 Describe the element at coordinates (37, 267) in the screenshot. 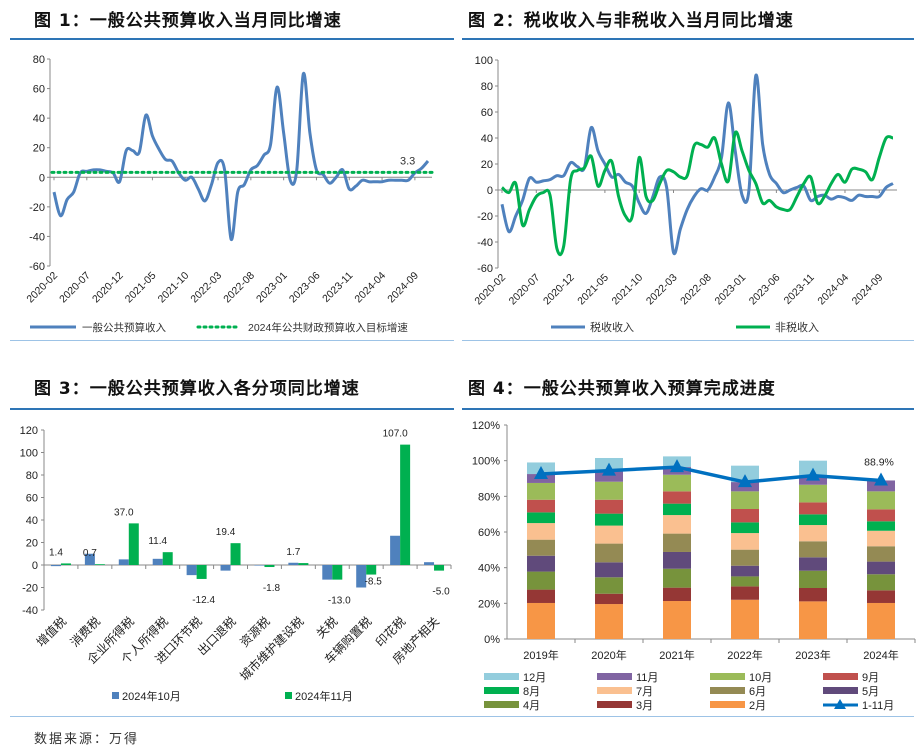

I see `y-tick-label: -60` at that location.